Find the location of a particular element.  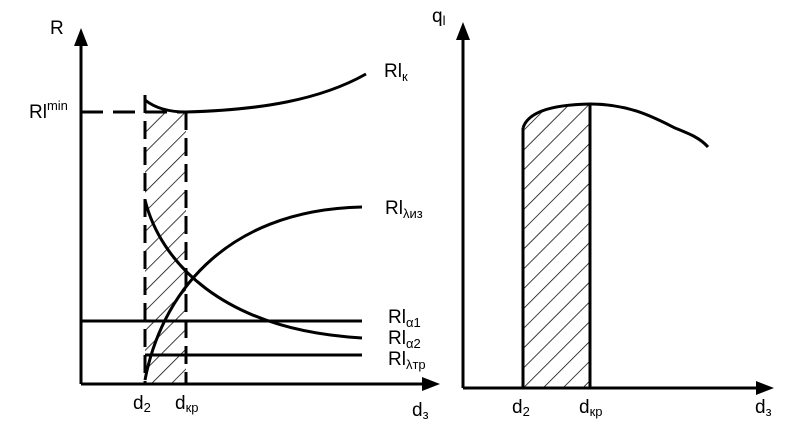

label-sub: α2 is located at coordinates (413, 343).